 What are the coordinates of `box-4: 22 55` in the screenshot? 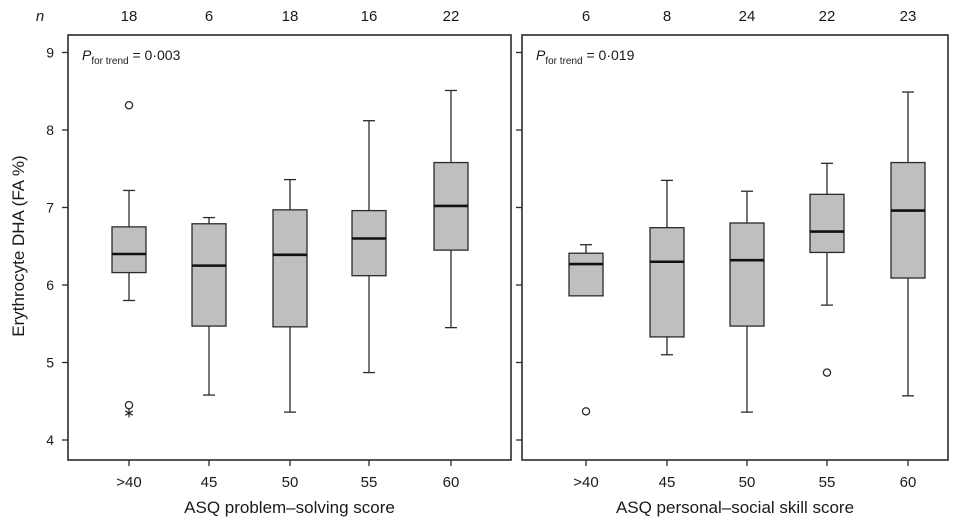 It's located at (827, 249).